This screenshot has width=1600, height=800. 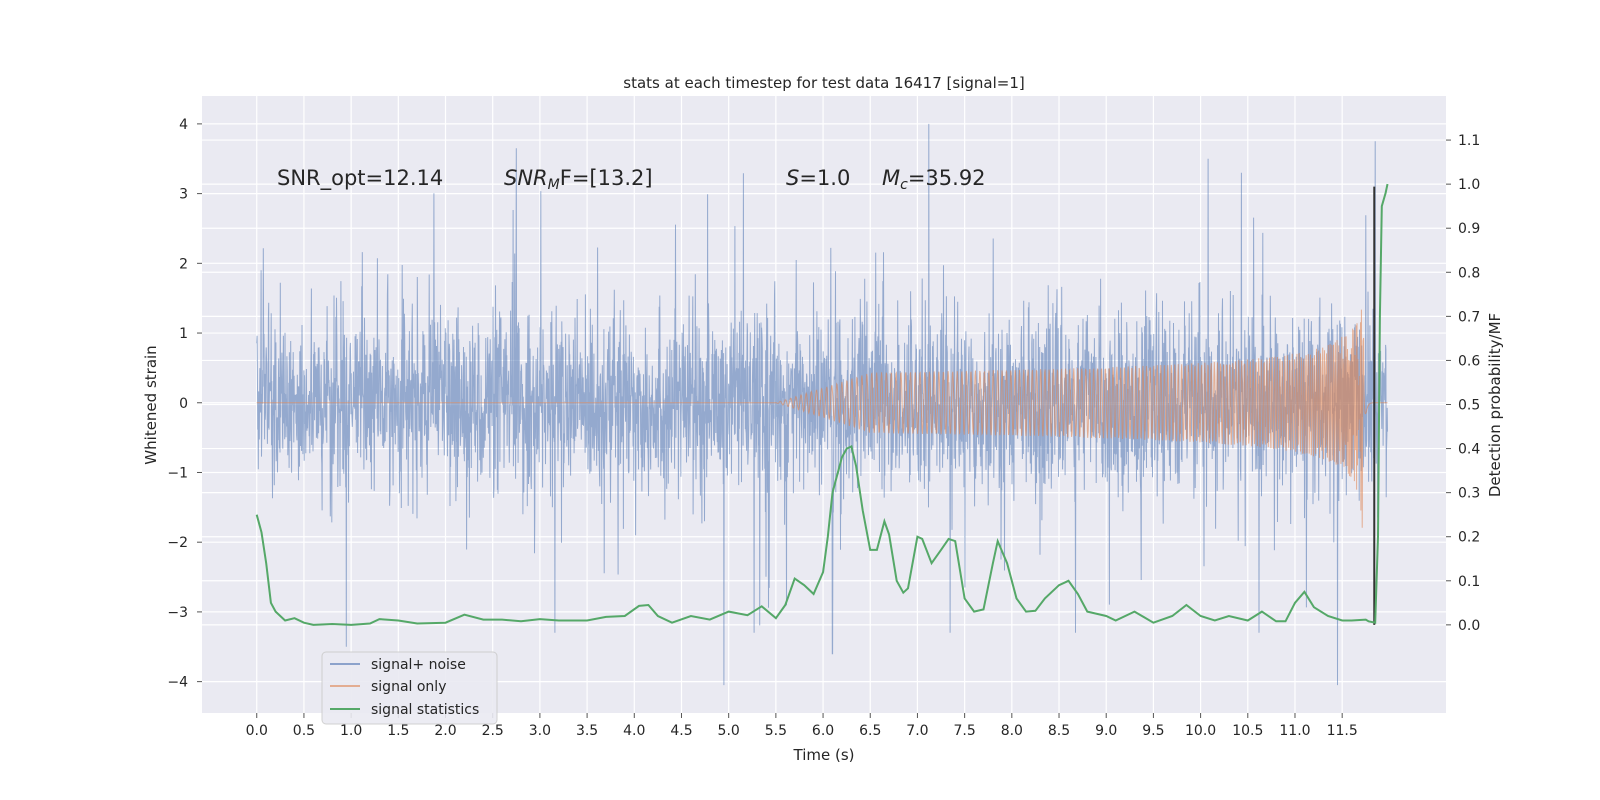 I want to click on legend-box, so click(x=409, y=688).